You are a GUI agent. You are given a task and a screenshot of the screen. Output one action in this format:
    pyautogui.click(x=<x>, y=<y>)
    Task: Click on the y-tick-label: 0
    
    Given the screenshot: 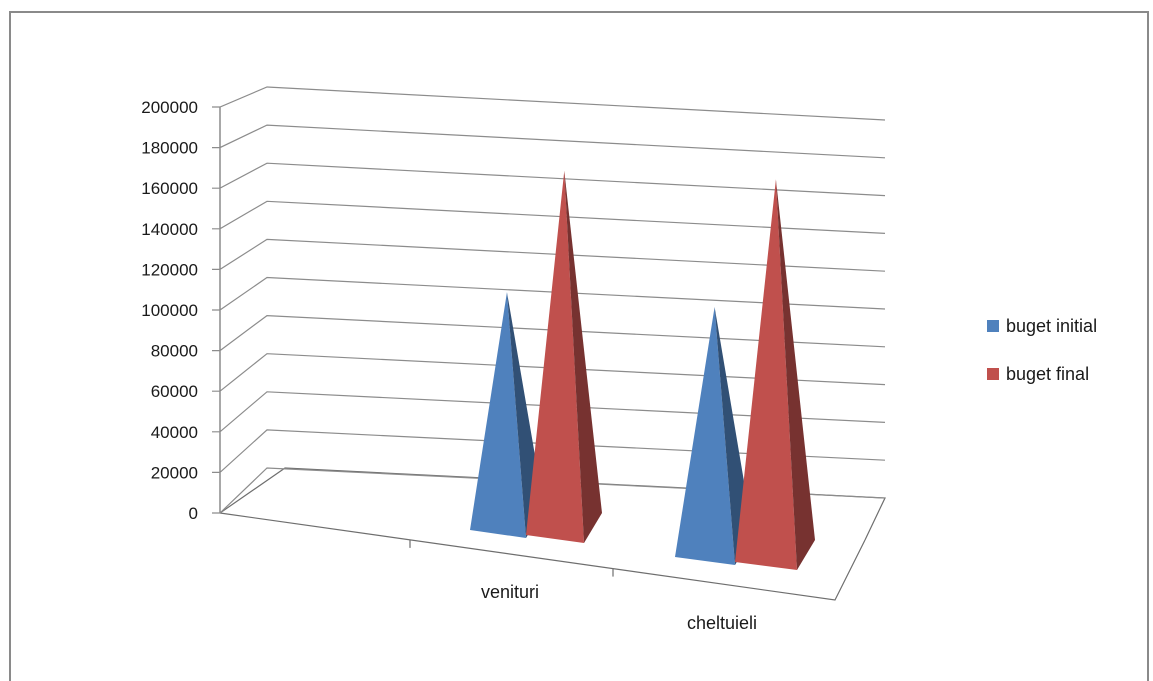 What is the action you would take?
    pyautogui.click(x=193, y=513)
    